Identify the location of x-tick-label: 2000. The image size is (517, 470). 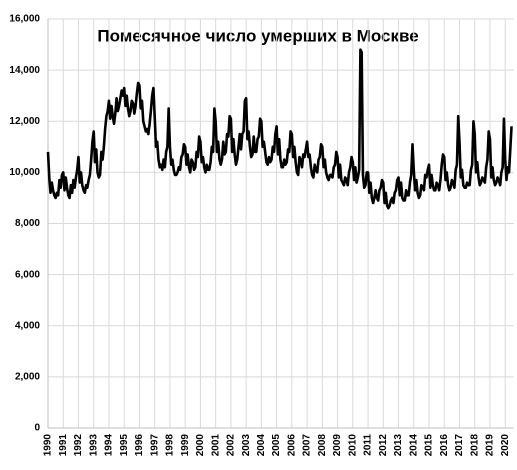
(200, 445).